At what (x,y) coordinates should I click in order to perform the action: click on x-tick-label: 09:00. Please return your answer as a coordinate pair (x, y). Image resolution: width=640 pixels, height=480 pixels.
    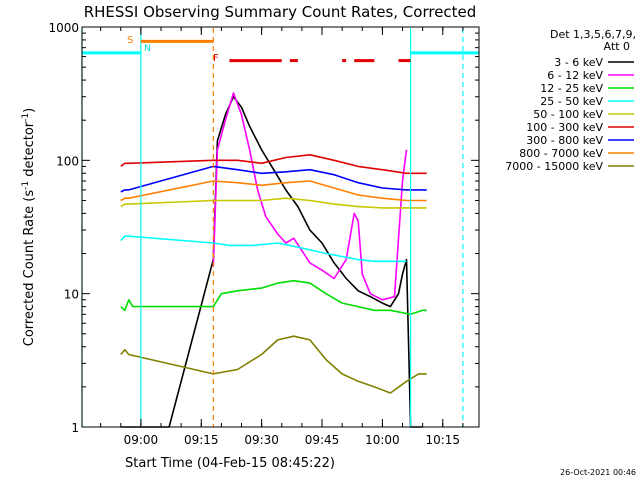
    Looking at the image, I should click on (141, 440).